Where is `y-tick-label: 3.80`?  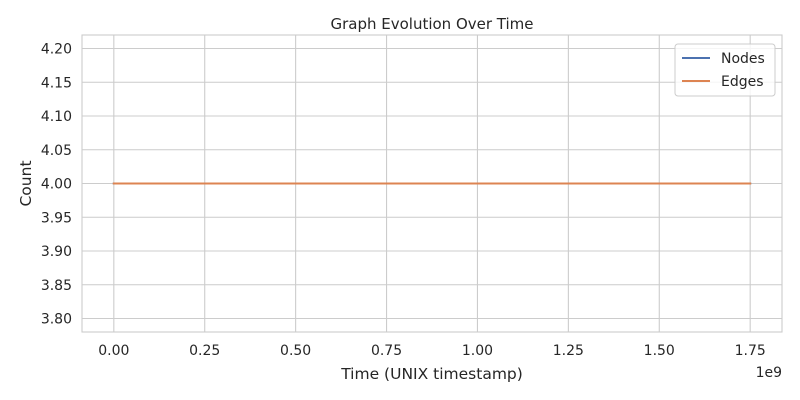
y-tick-label: 3.80 is located at coordinates (56, 320).